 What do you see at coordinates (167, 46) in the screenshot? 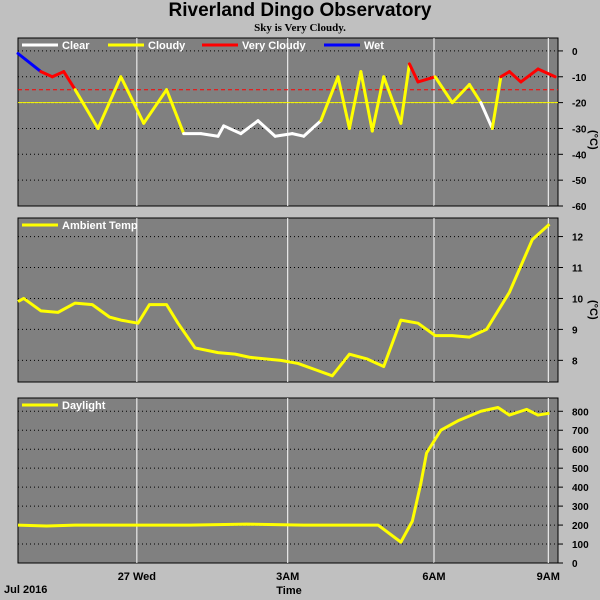
I see `legend-cloudy: Cloudy` at bounding box center [167, 46].